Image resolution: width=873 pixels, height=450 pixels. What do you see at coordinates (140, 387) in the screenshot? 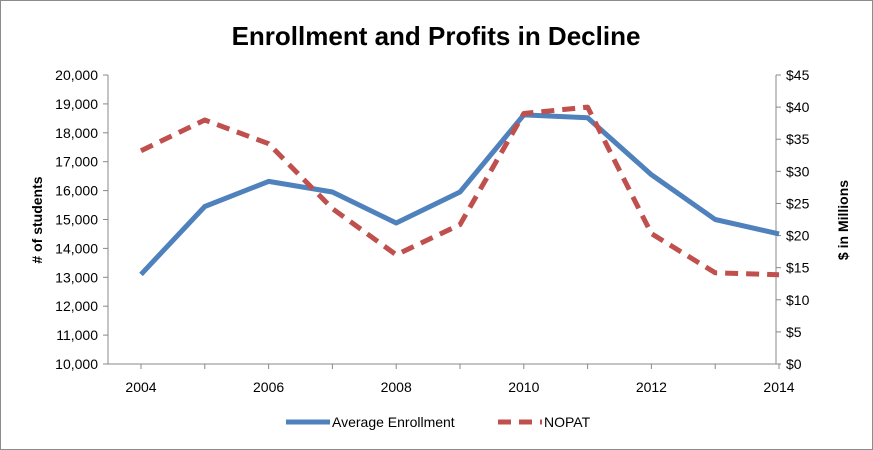
I see `x-tick-label: 2004` at bounding box center [140, 387].